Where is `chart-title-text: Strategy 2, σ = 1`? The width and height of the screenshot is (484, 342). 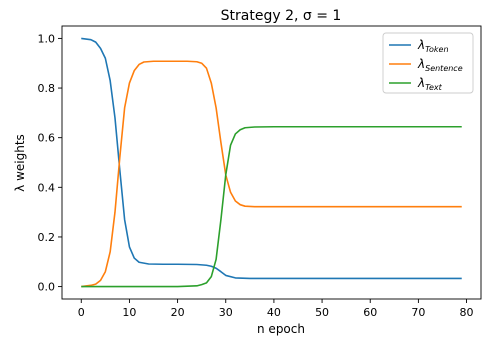 chart-title-text: Strategy 2, σ = 1 is located at coordinates (281, 16).